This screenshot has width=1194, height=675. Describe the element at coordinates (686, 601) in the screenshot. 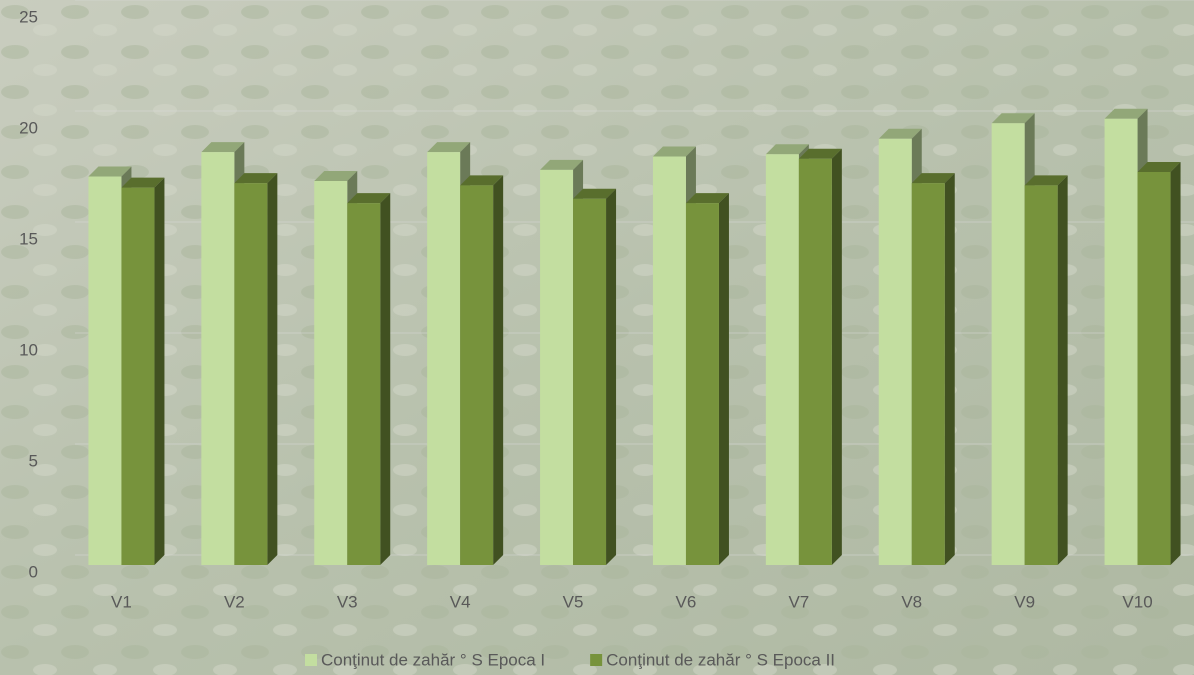

I see `x-tick-label: V6` at that location.